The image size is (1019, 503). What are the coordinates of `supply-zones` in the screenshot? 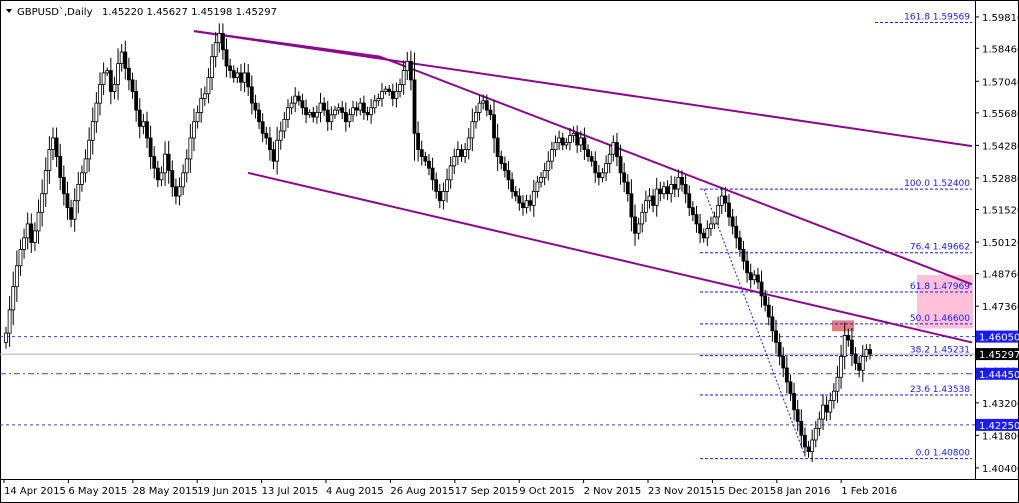 It's located at (902, 303).